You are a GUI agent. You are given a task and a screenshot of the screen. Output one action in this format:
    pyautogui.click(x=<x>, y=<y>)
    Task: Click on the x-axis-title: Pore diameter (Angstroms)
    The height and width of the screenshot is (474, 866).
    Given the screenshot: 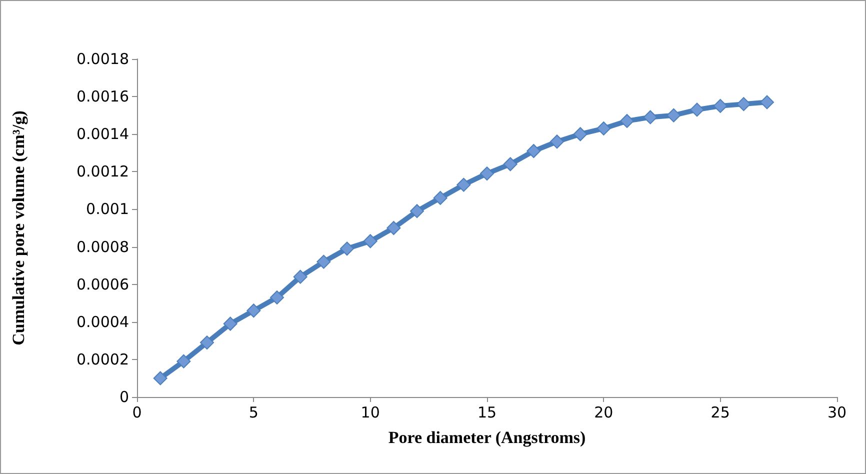 What is the action you would take?
    pyautogui.click(x=487, y=437)
    